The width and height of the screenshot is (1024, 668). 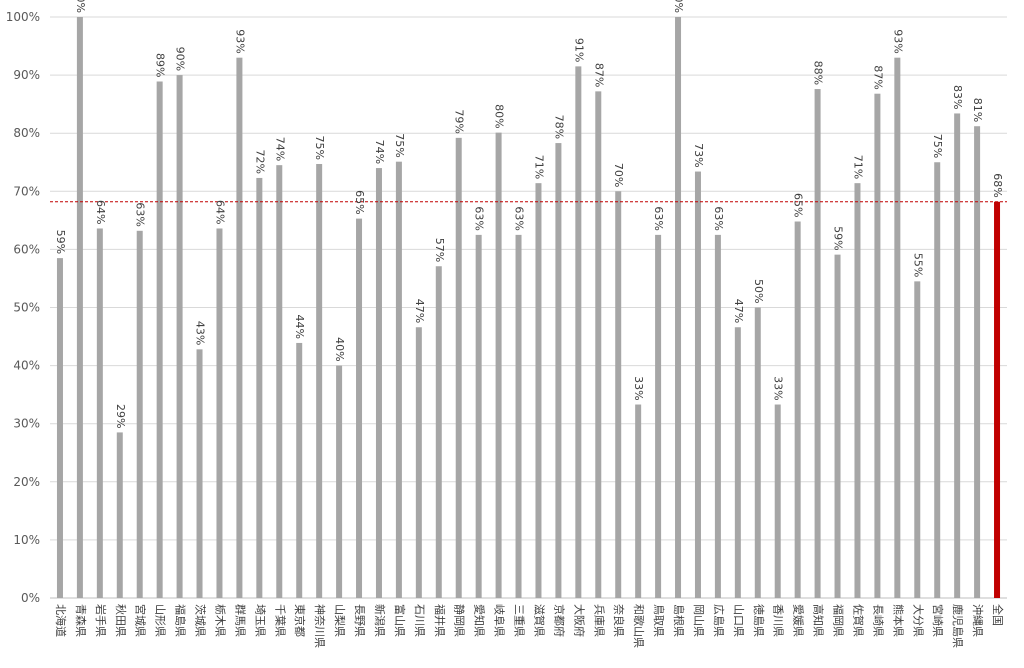 I want to click on x-tick-label: 岐阜県, so click(x=499, y=620).